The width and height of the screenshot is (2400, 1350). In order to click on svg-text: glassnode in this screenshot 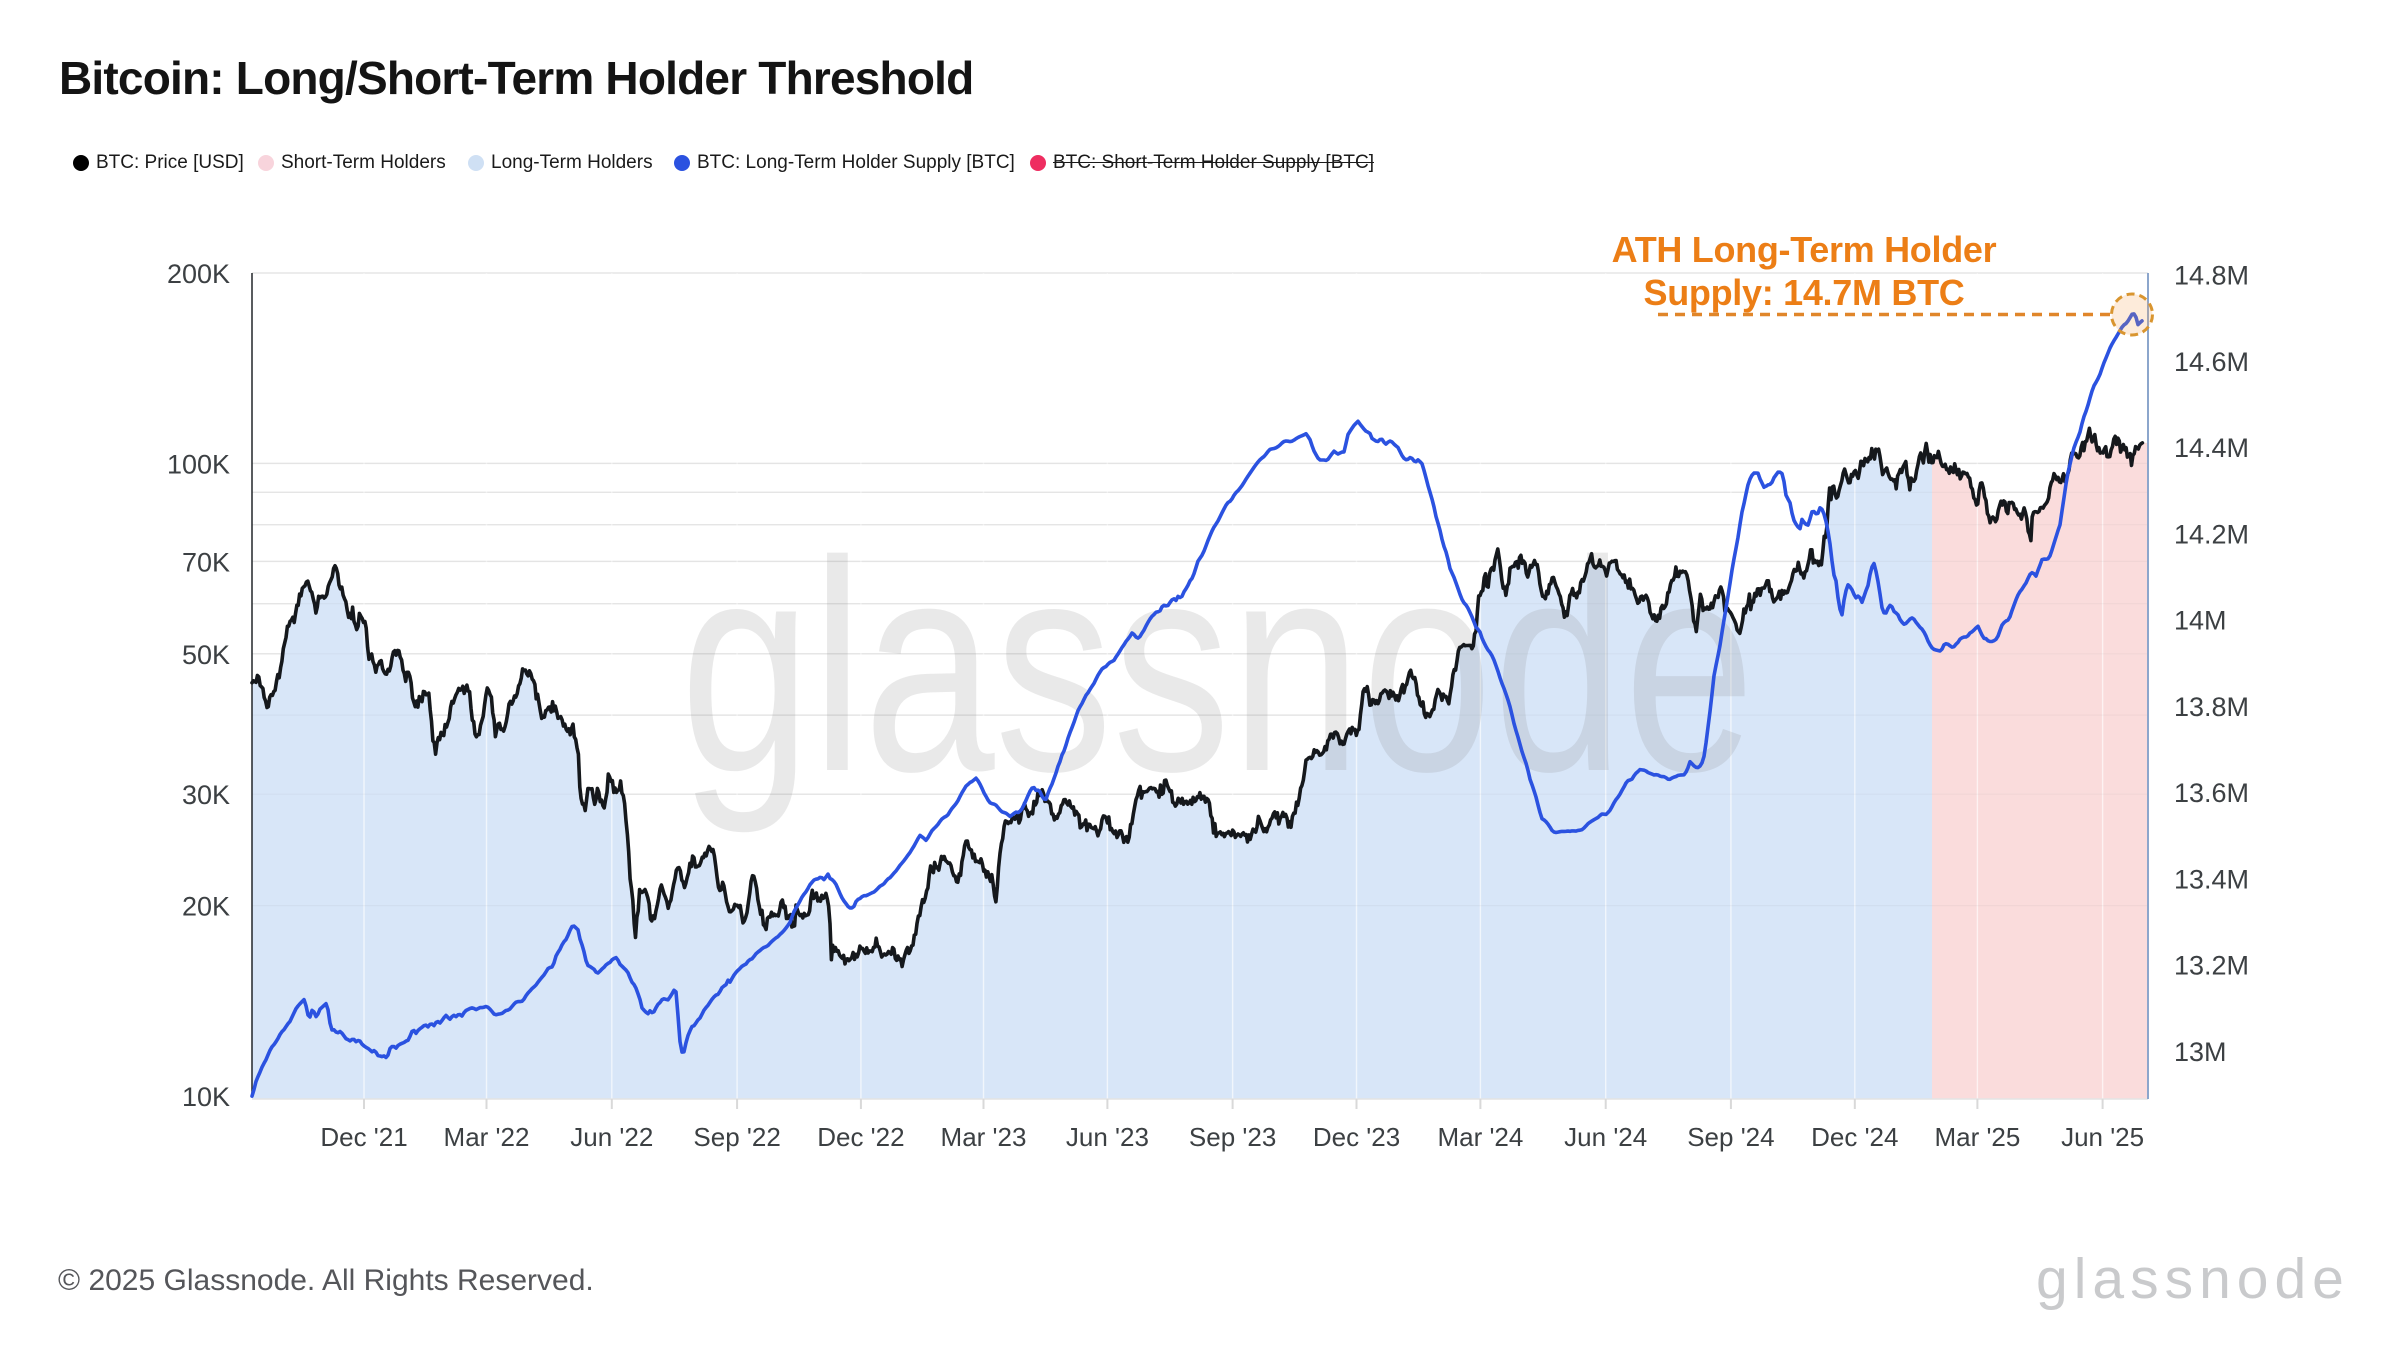, I will do `click(1217, 668)`.